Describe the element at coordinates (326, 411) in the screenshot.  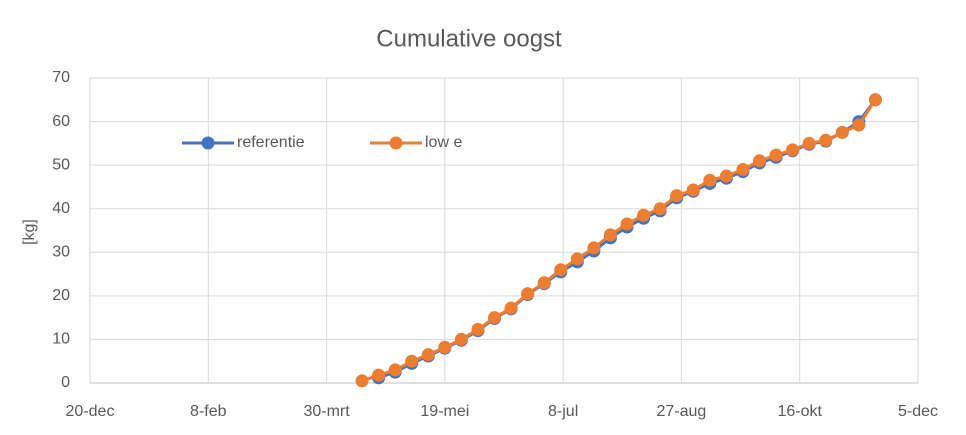
I see `x-tick-label: 30-mrt` at that location.